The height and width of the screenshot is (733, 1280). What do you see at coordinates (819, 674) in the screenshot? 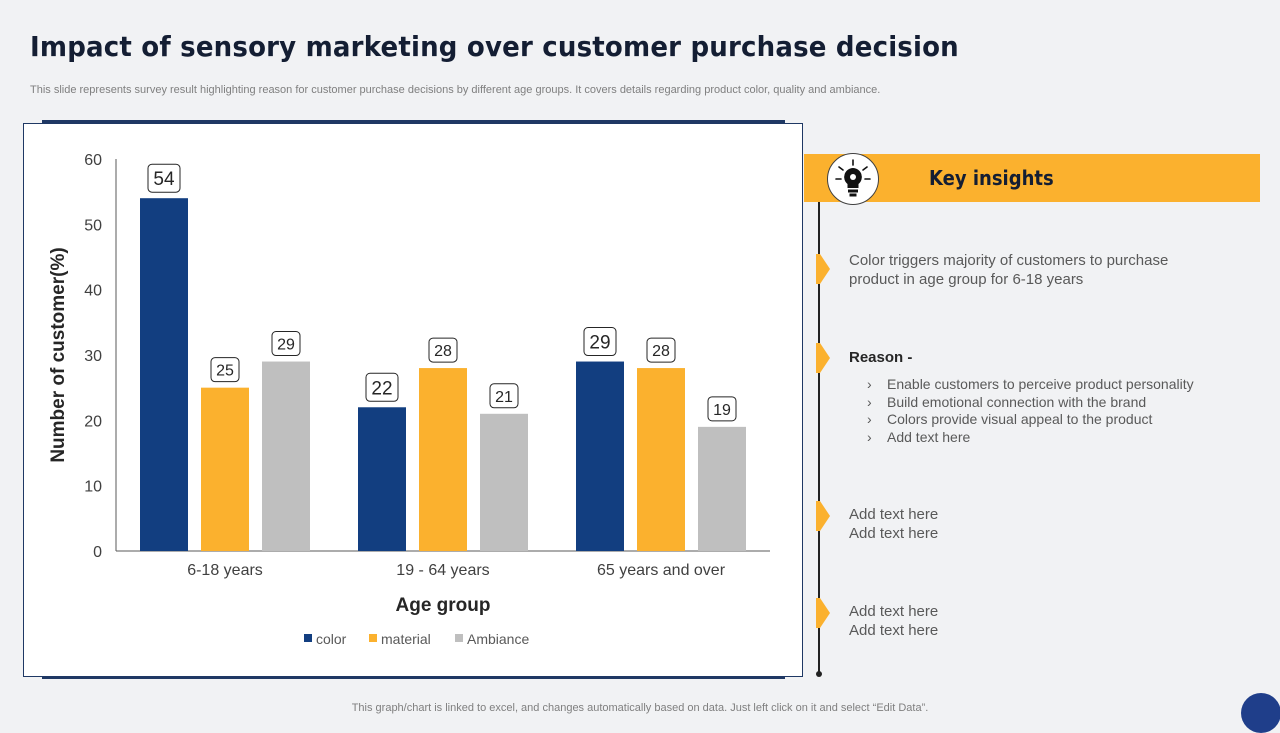
I see `timeline-end-dot` at bounding box center [819, 674].